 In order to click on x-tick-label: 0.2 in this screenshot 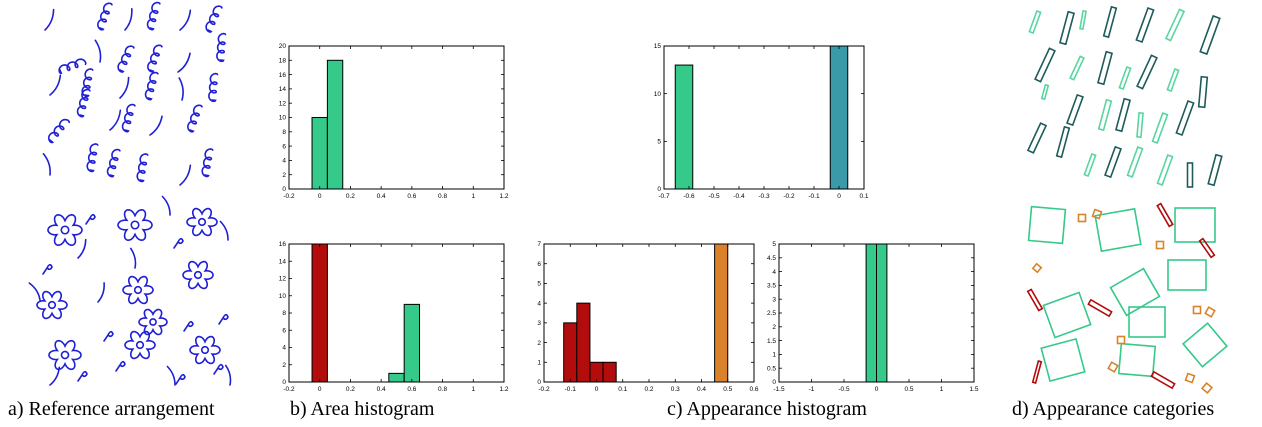, I will do `click(350, 196)`.